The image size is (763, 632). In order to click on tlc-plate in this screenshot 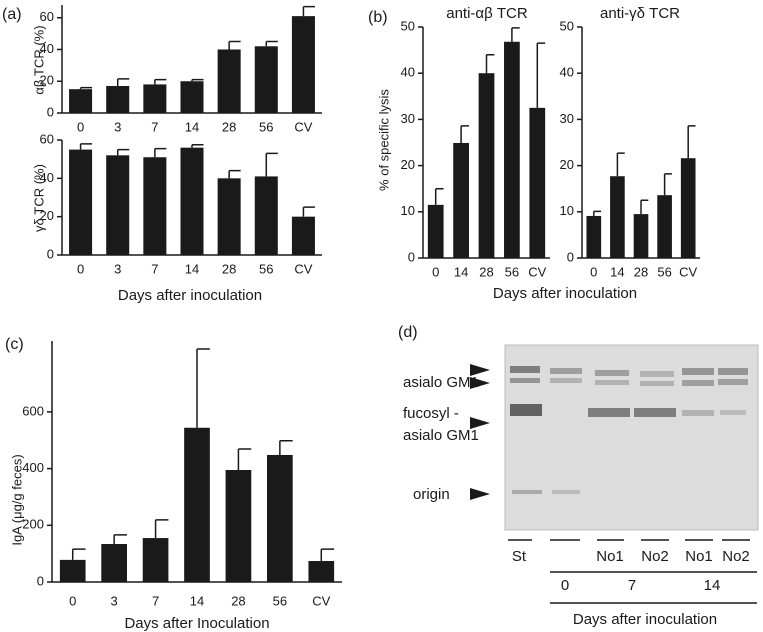, I will do `click(631, 437)`.